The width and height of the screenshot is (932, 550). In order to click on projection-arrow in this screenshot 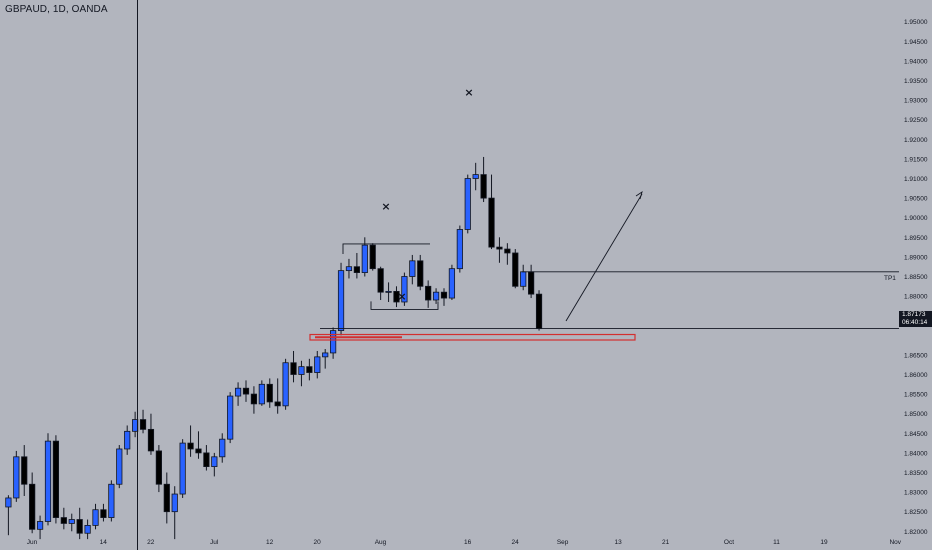, I will do `click(604, 257)`.